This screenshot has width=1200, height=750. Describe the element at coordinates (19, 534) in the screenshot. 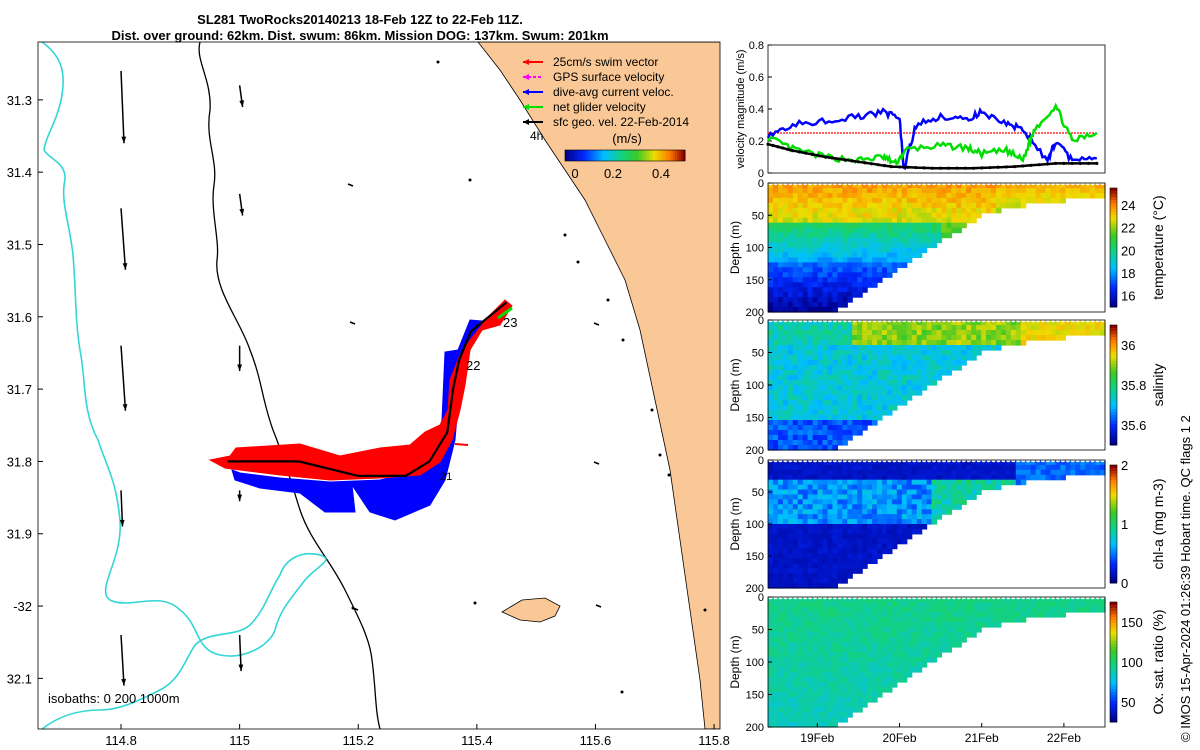

I see `map-y-tick-label: 31.9` at that location.